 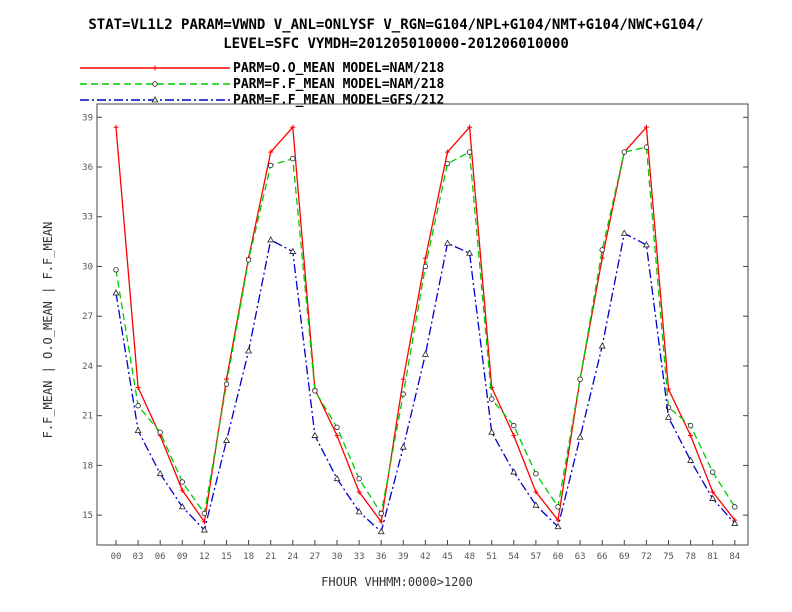 I want to click on legend-entry: PARM=O.O_MEAN MODEL=NAM/218, so click(x=262, y=68).